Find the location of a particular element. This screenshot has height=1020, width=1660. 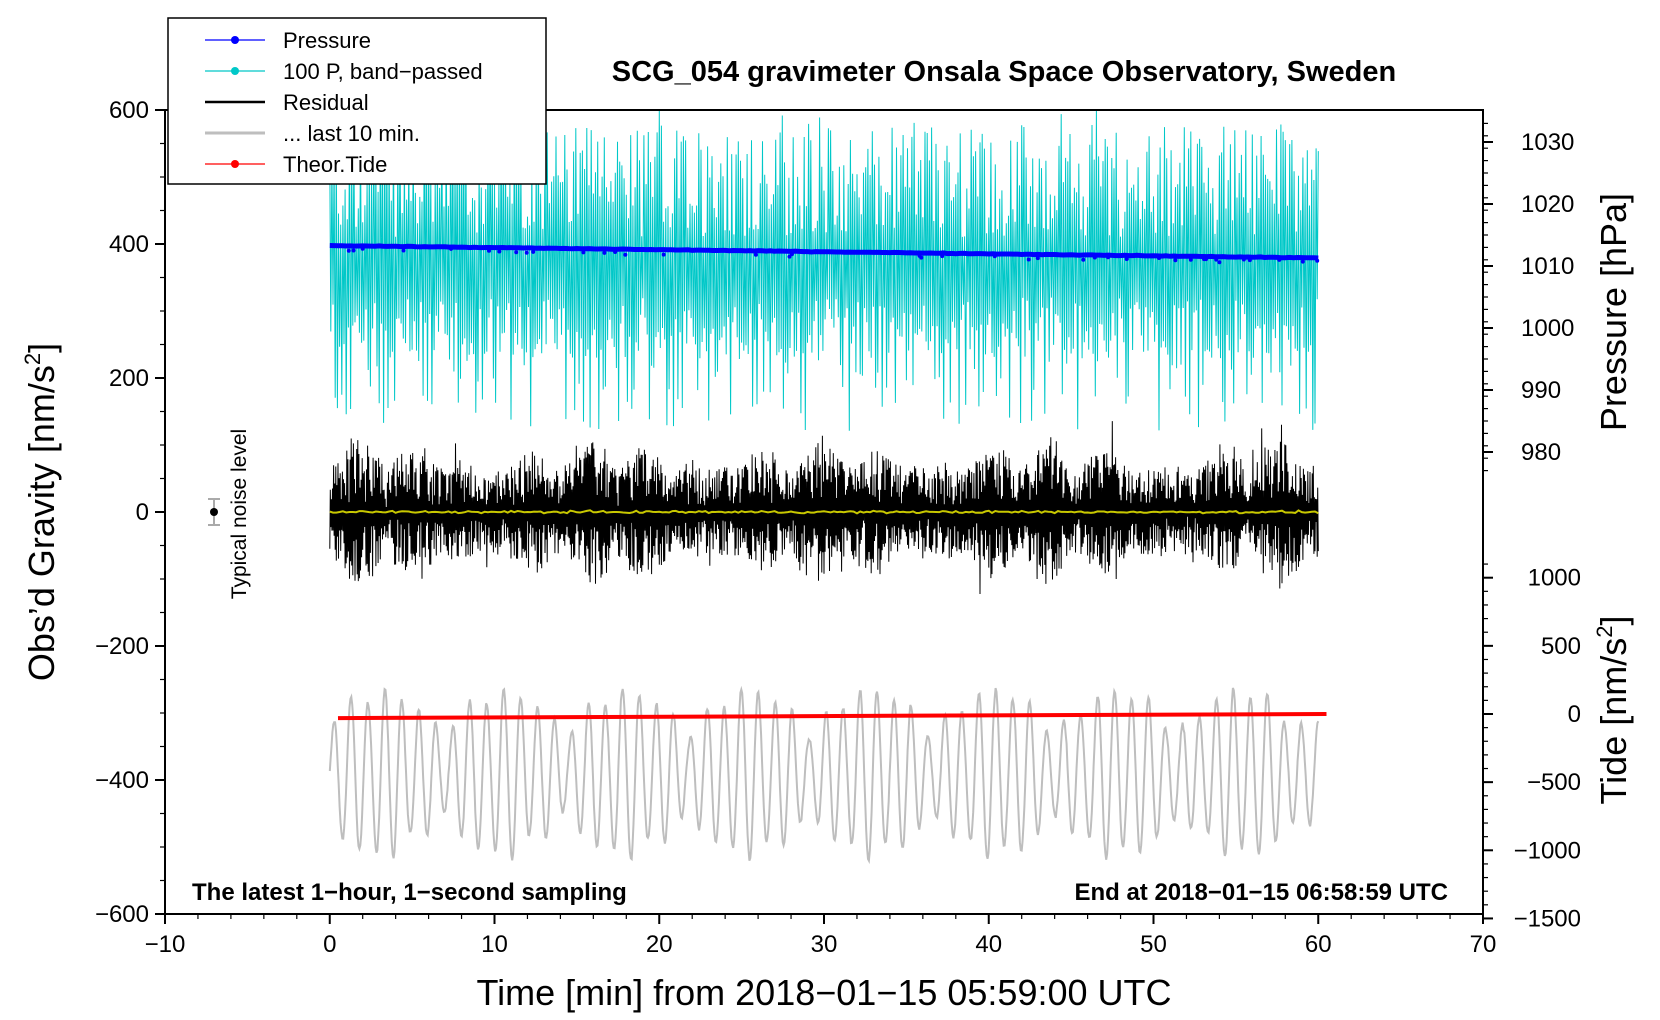

residual-smoothed-series is located at coordinates (824, 512).